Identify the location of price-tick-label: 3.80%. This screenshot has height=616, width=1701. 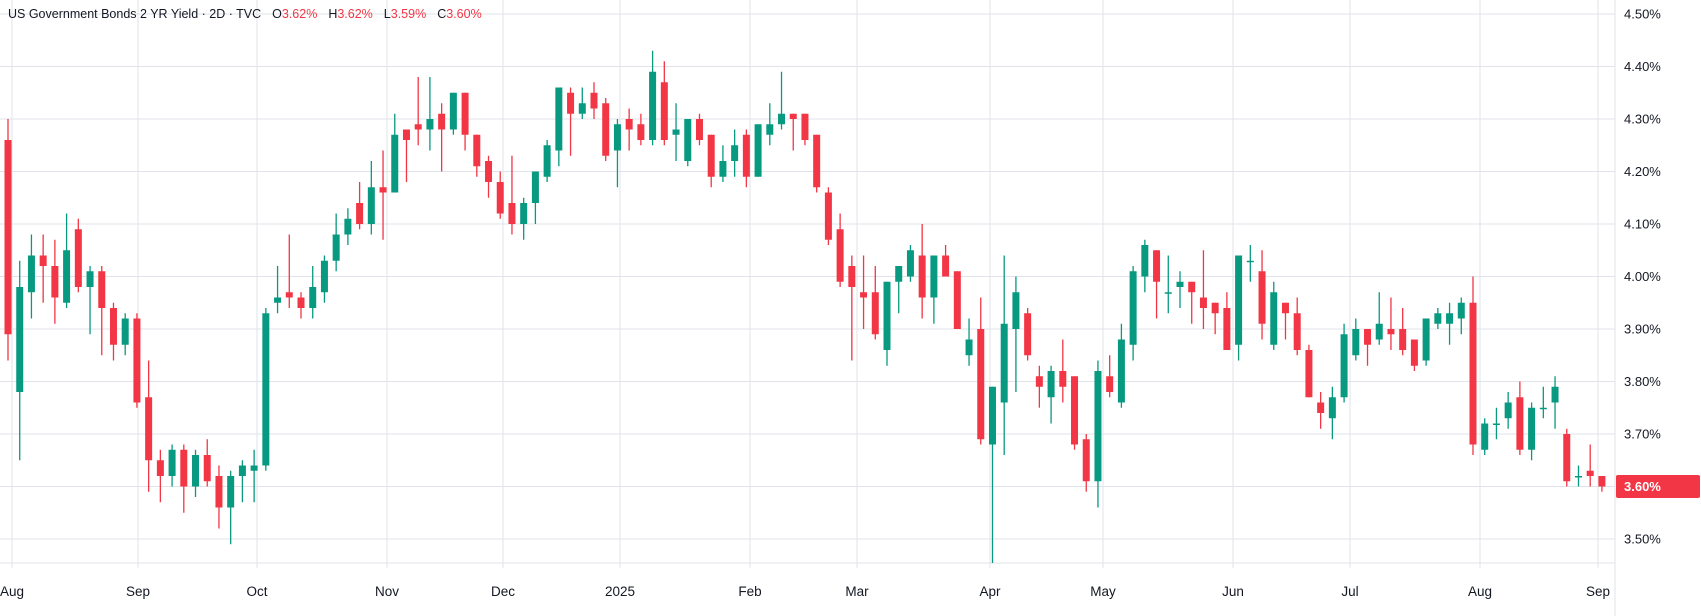
(1642, 381).